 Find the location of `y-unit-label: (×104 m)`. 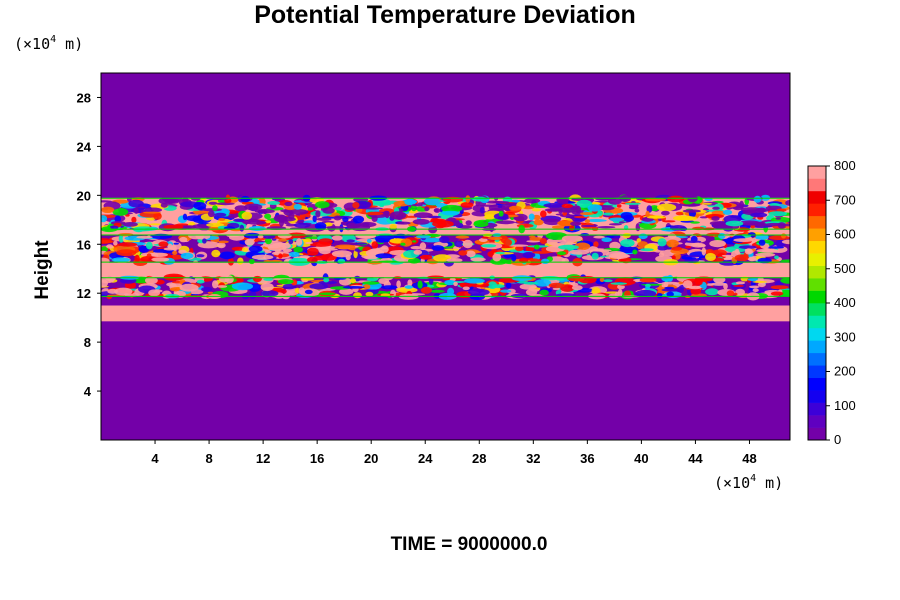

y-unit-label: (×104 m) is located at coordinates (48, 43).